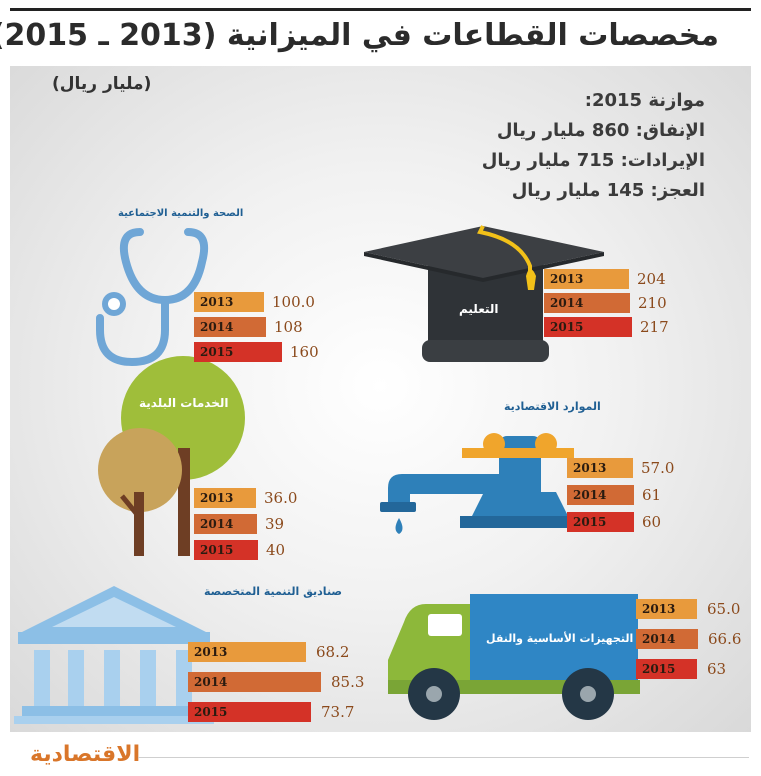  Describe the element at coordinates (667, 639) in the screenshot. I see `bar-transport-2014: 2014` at that location.